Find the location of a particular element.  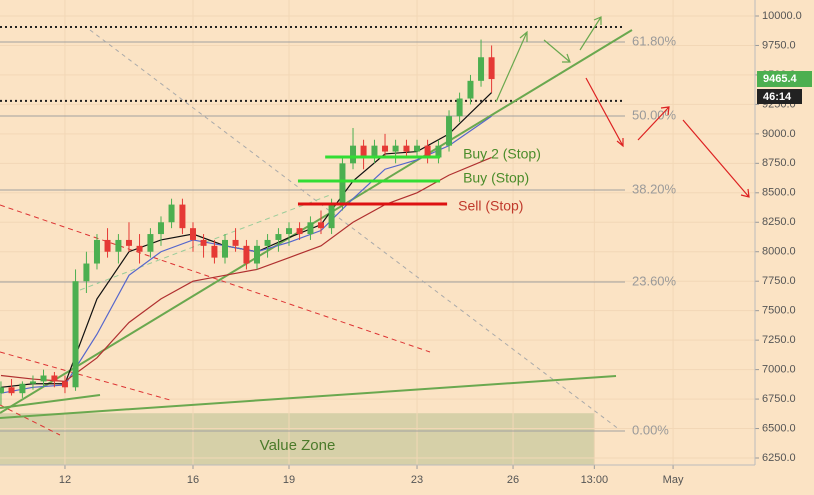

signal-label: Sell (Stop) is located at coordinates (490, 206).